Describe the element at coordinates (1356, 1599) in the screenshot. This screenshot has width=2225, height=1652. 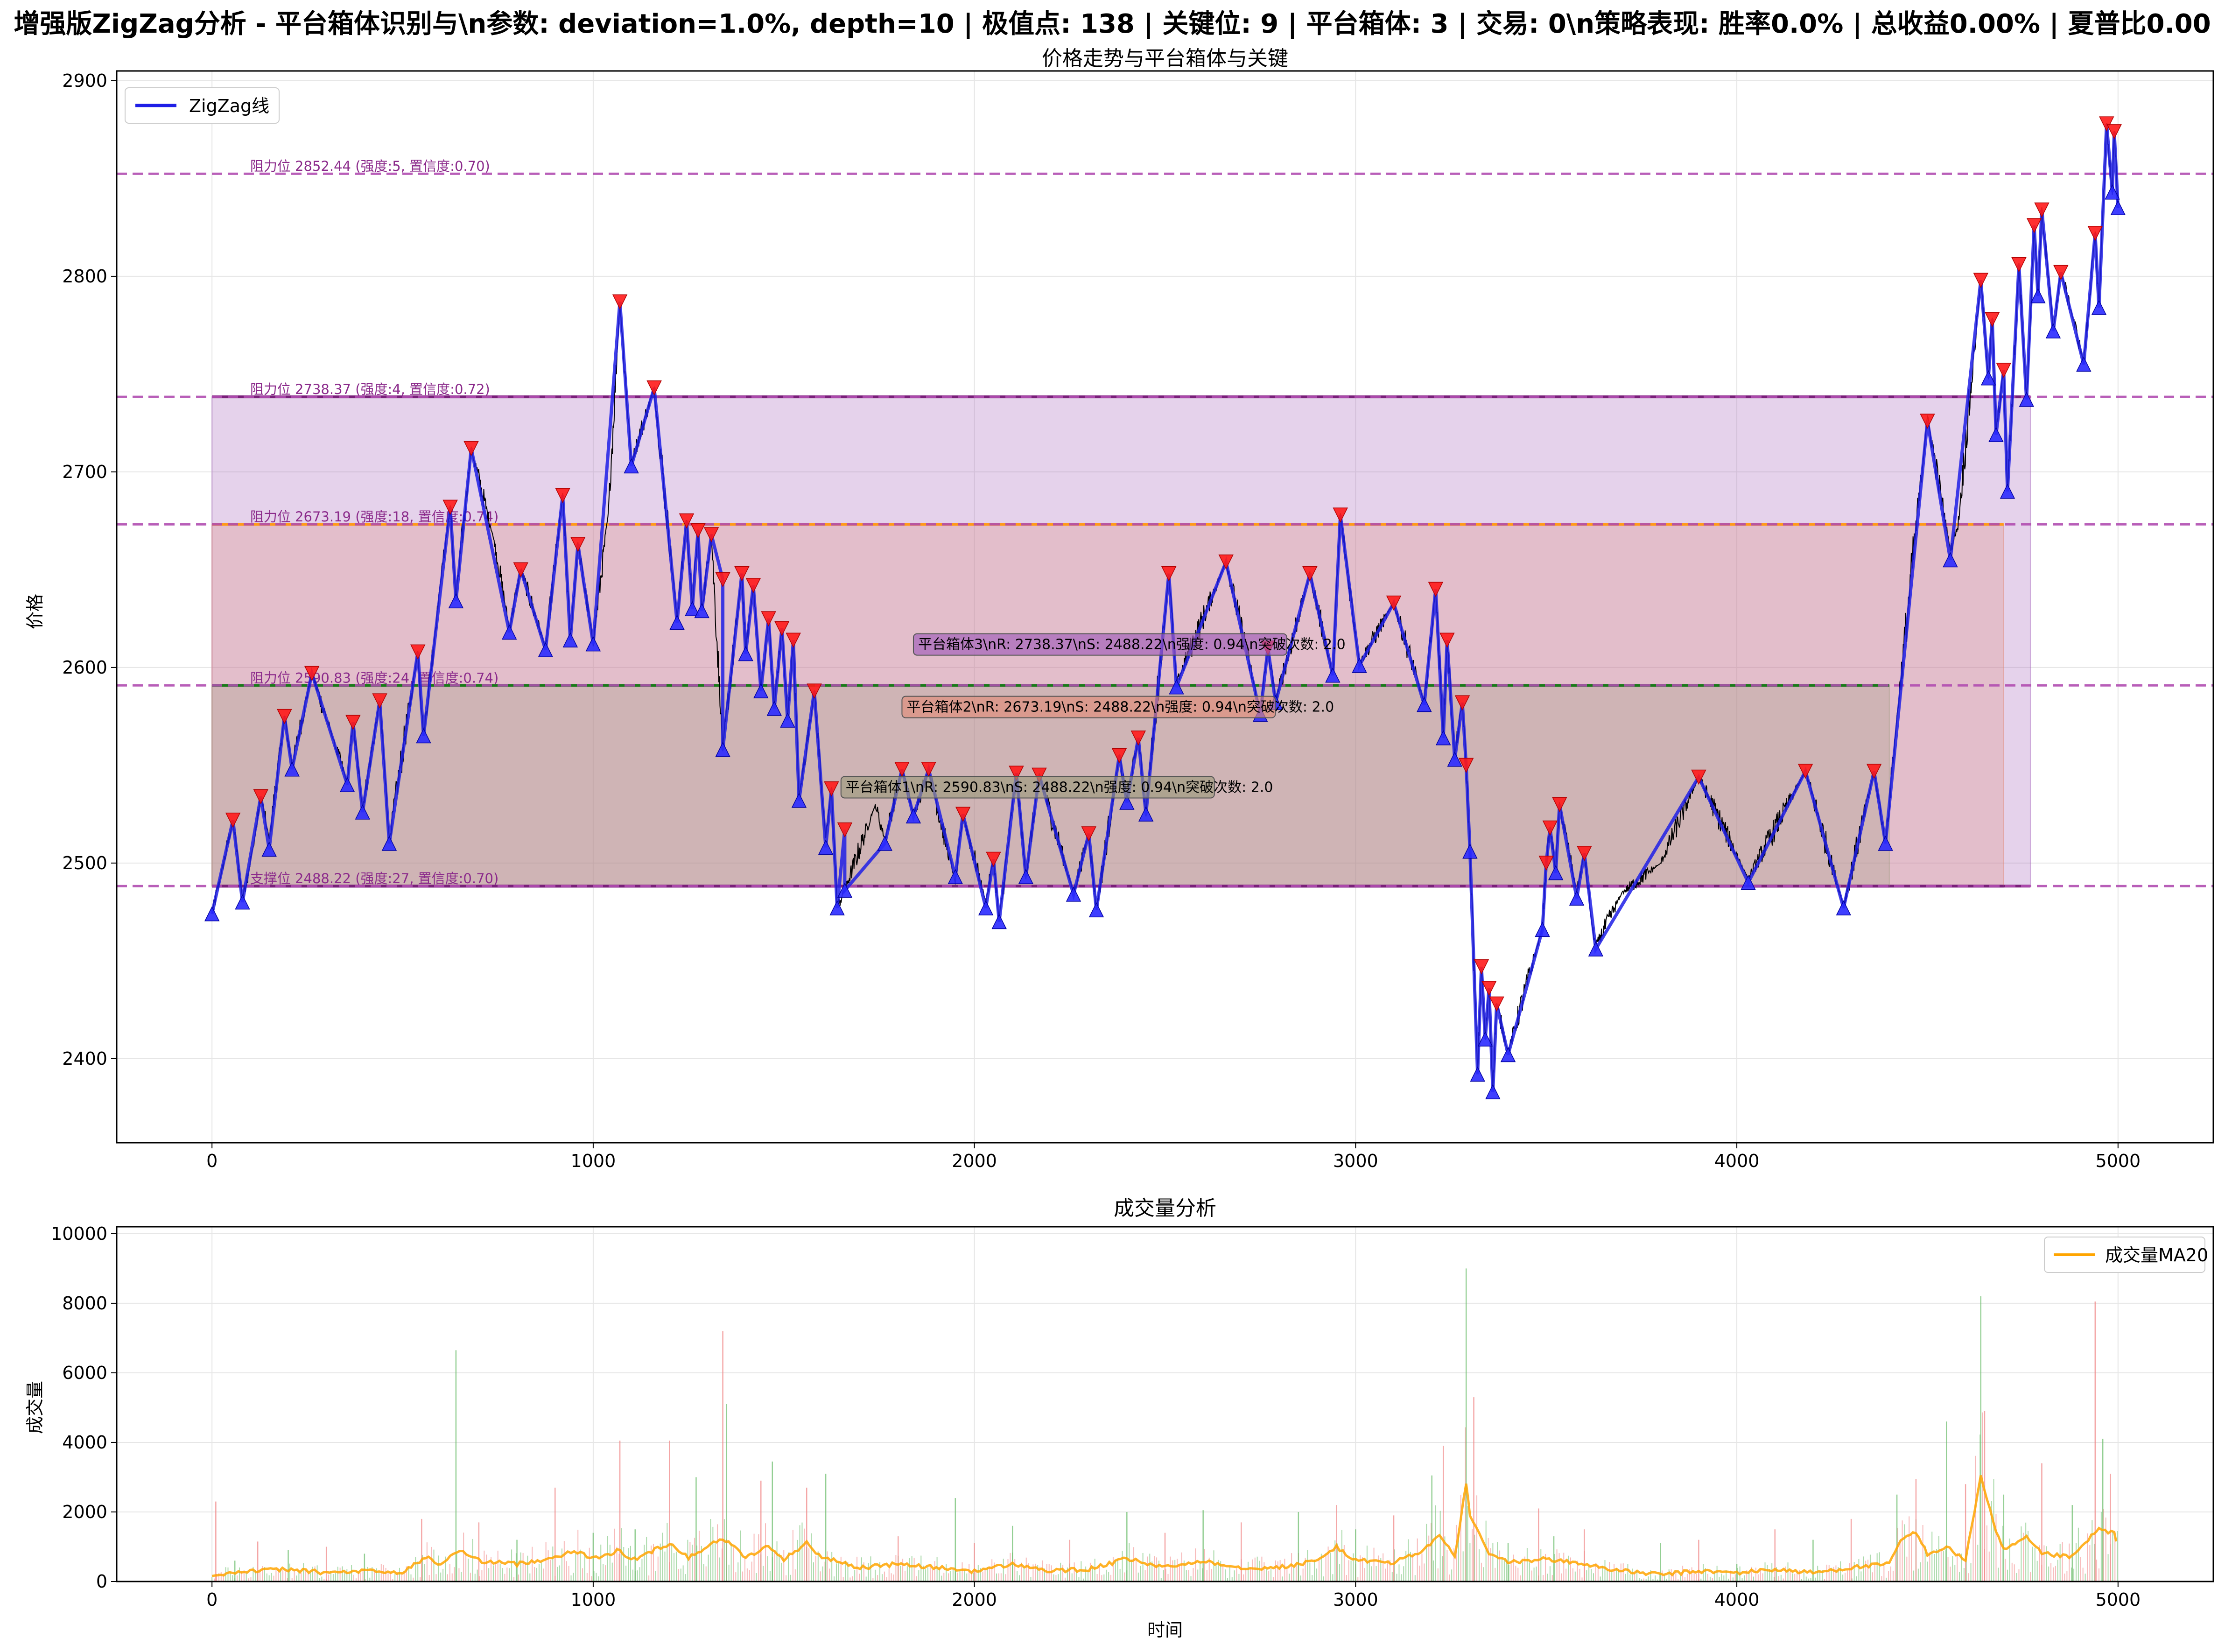
I see `volume-x-tick-label: 3000` at that location.